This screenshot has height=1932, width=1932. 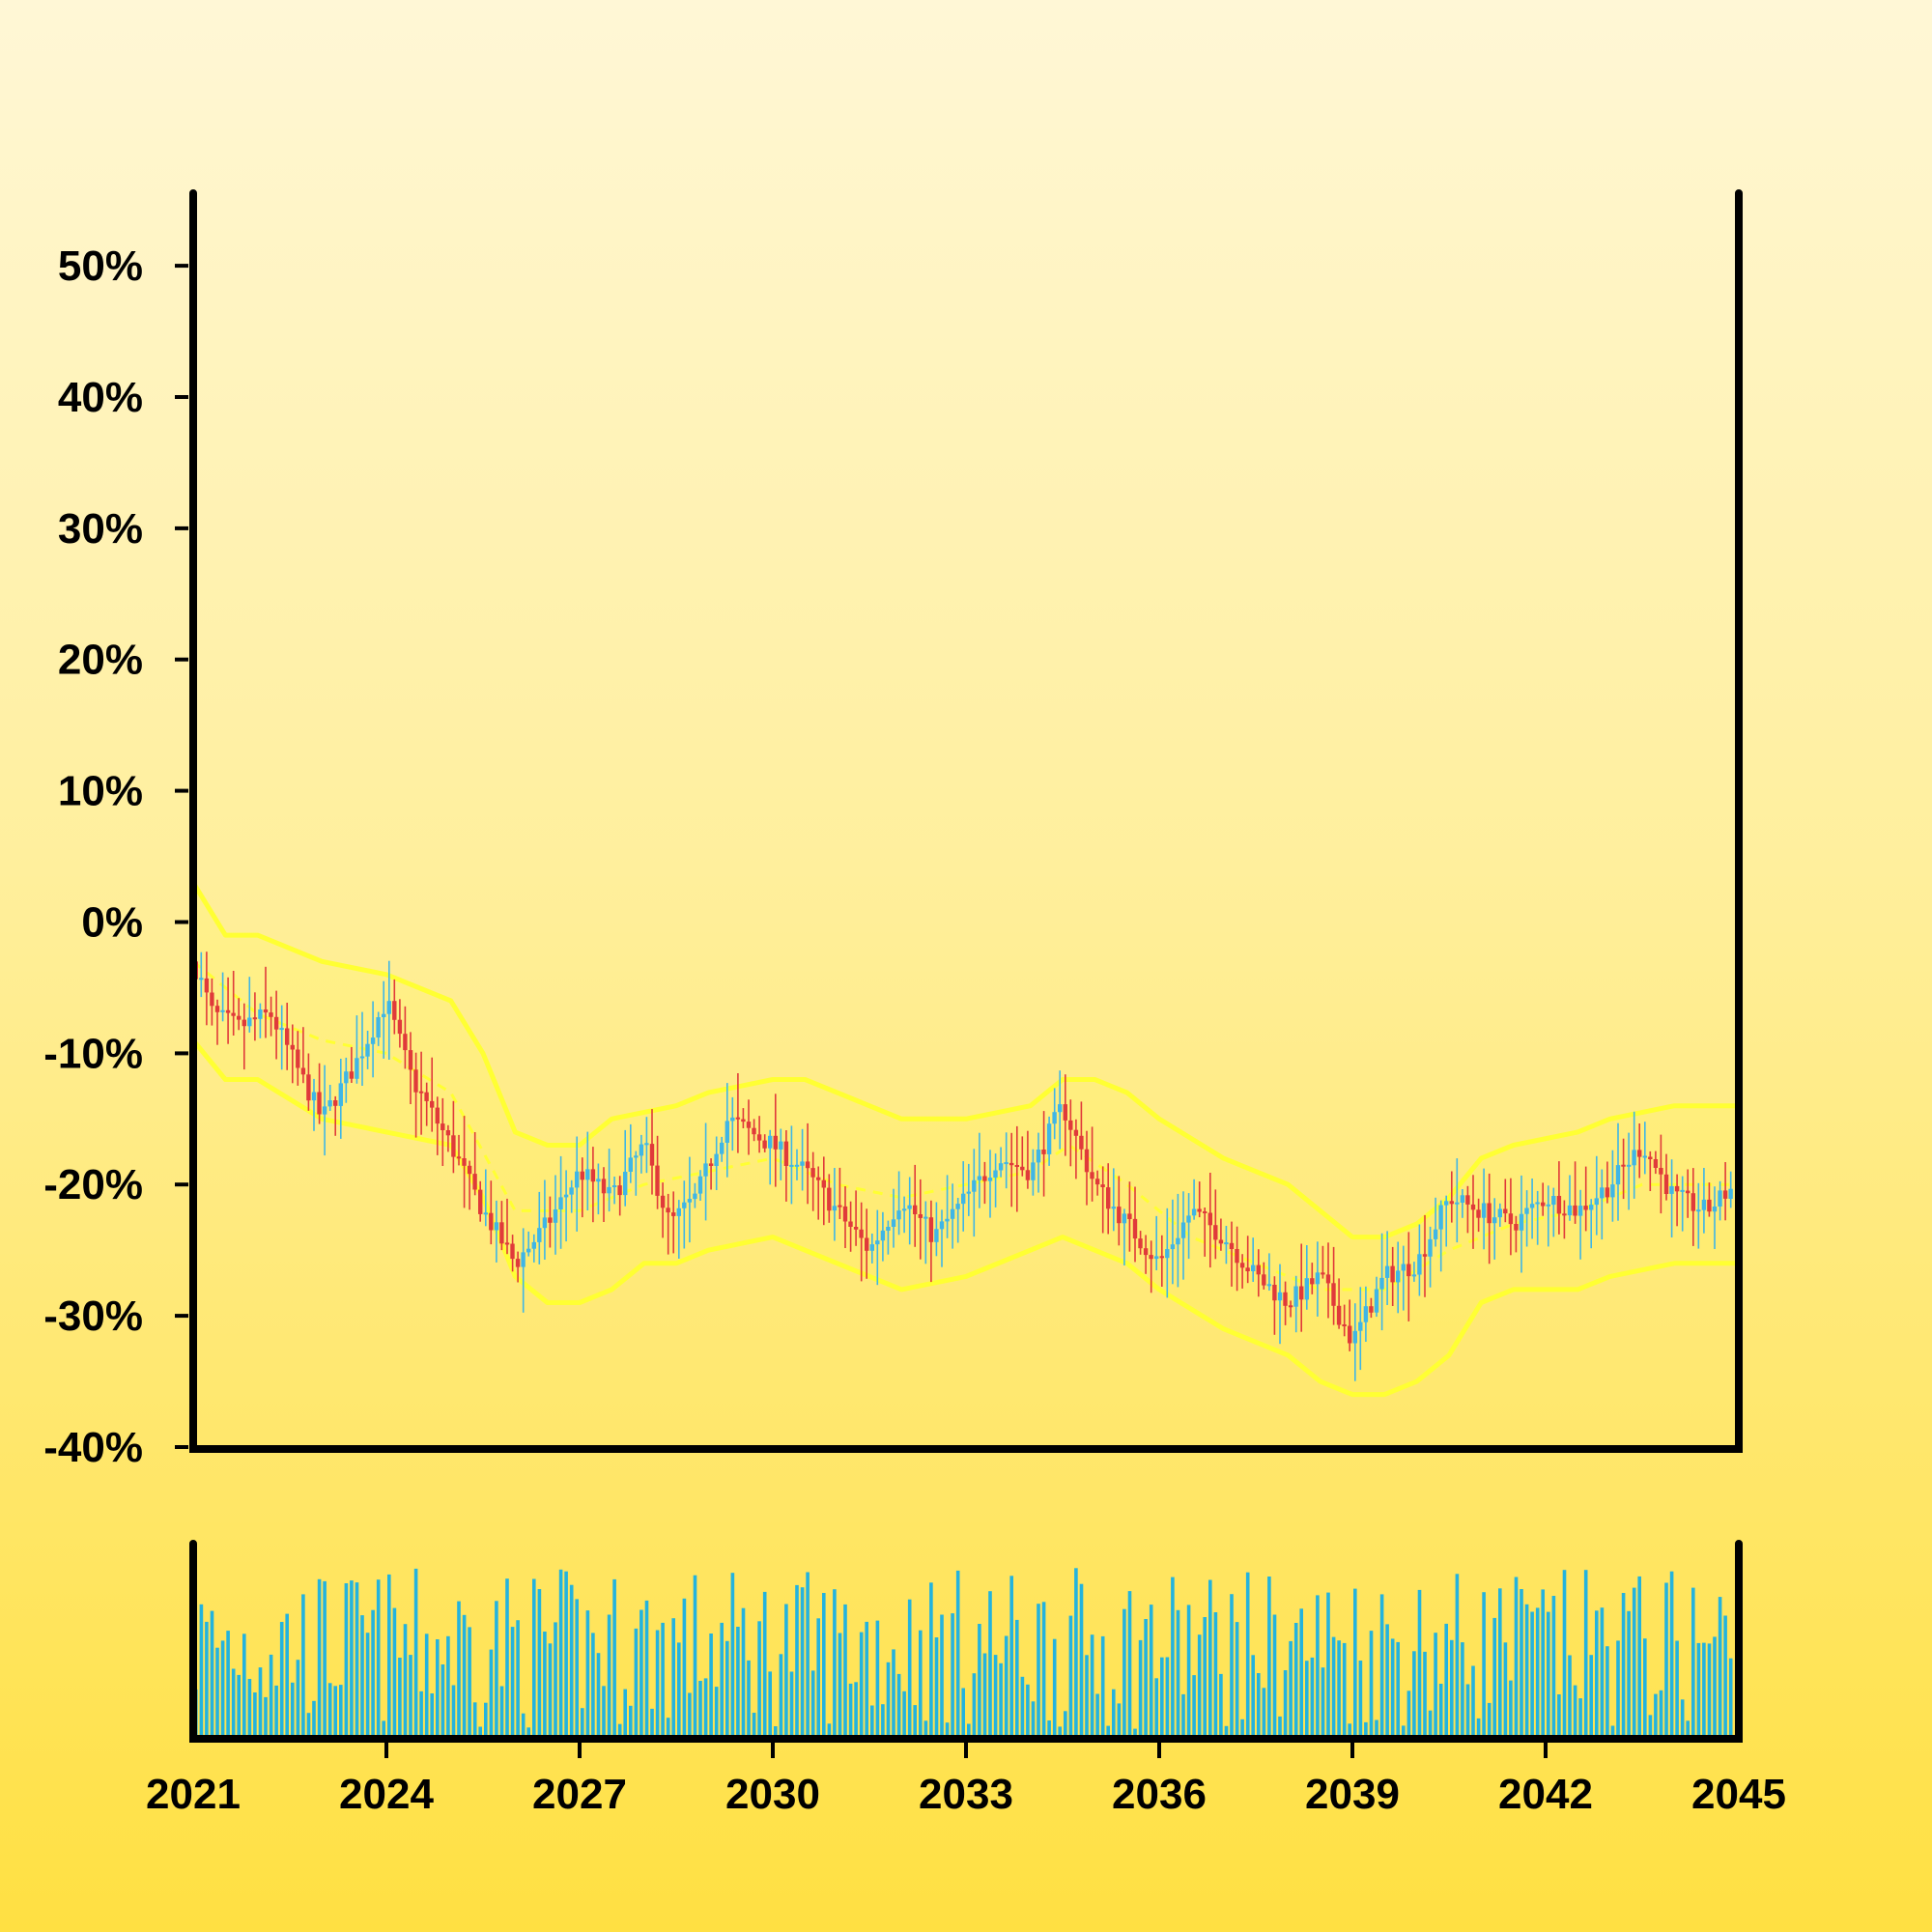 I want to click on y-tick-label: 0%, so click(x=112, y=923).